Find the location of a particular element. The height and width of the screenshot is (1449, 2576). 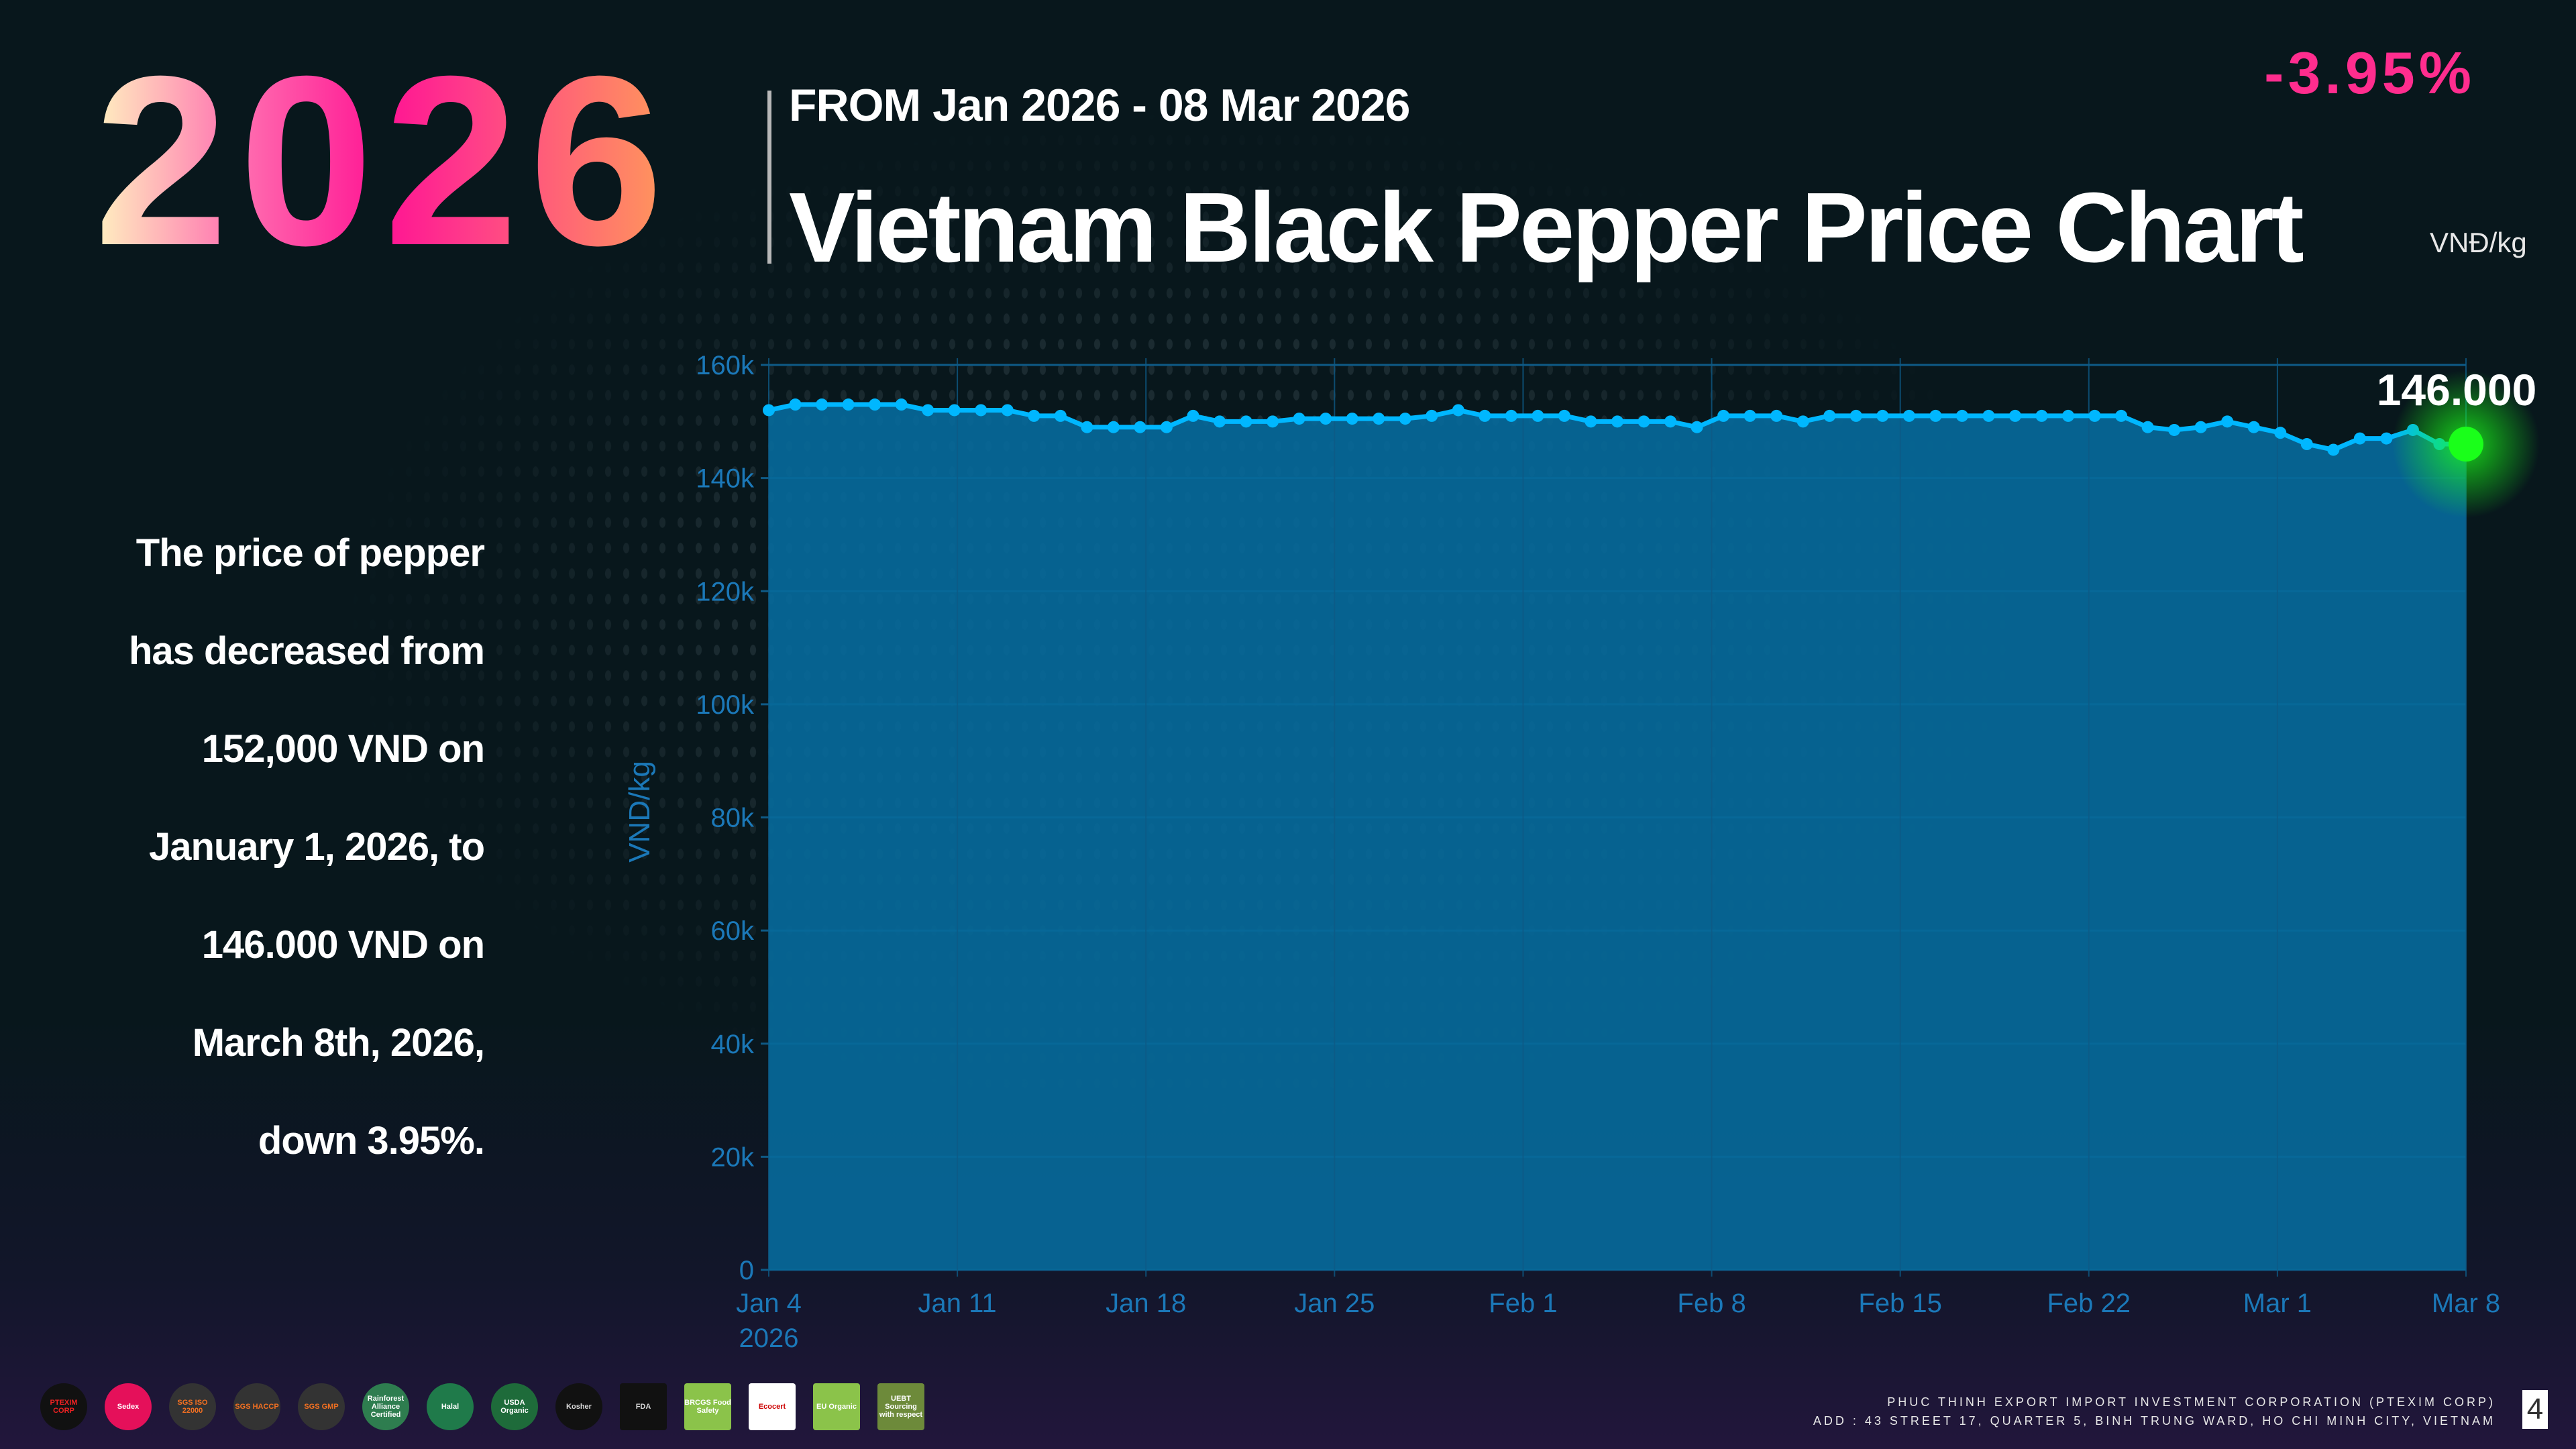

y-axis-label: VND/kg is located at coordinates (639, 812).